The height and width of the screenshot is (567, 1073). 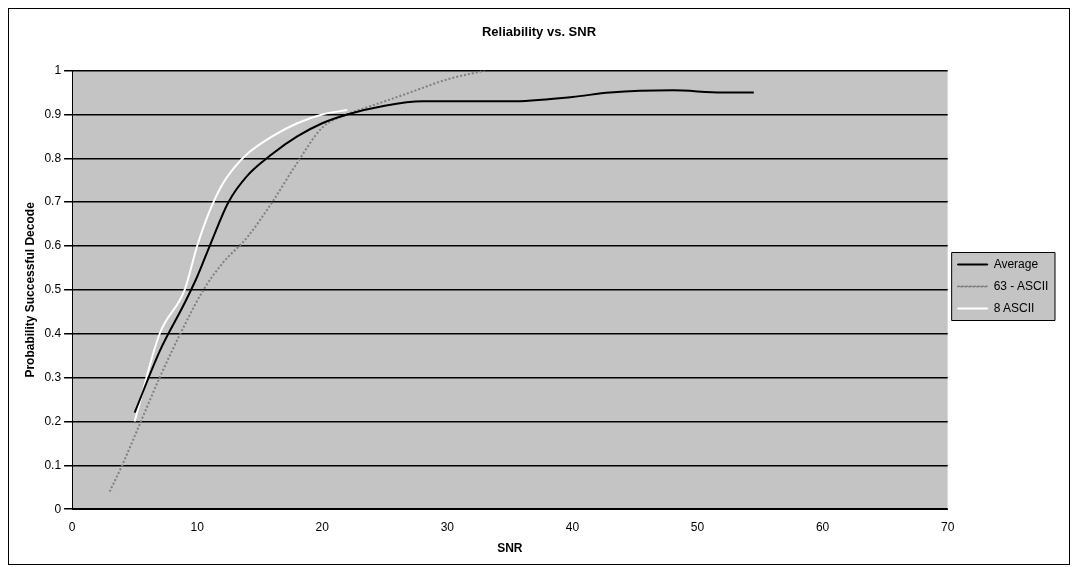 What do you see at coordinates (53, 333) in the screenshot?
I see `y-tick-label: 0.4` at bounding box center [53, 333].